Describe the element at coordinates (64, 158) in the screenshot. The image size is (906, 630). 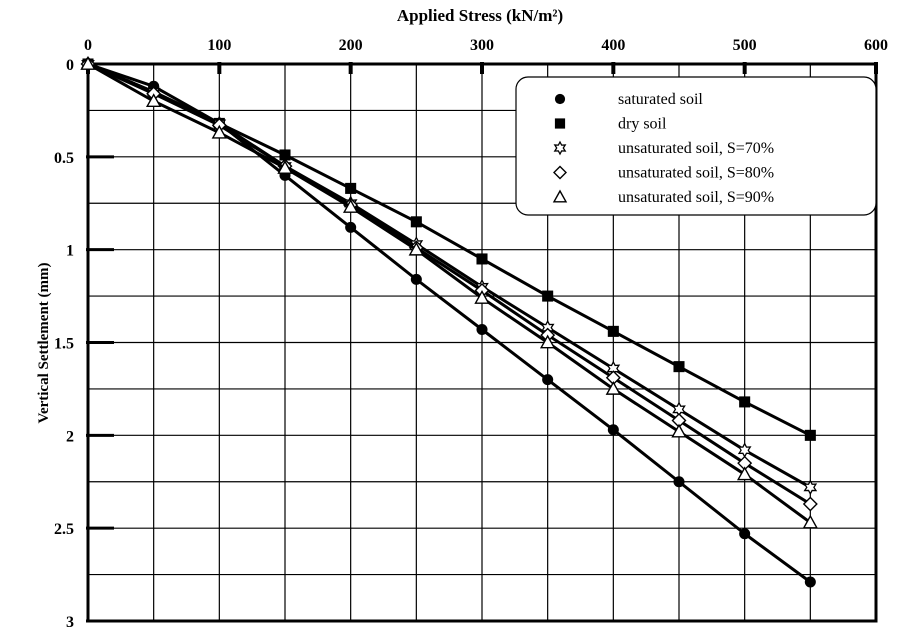
I see `y-tick-label: 0.5` at that location.